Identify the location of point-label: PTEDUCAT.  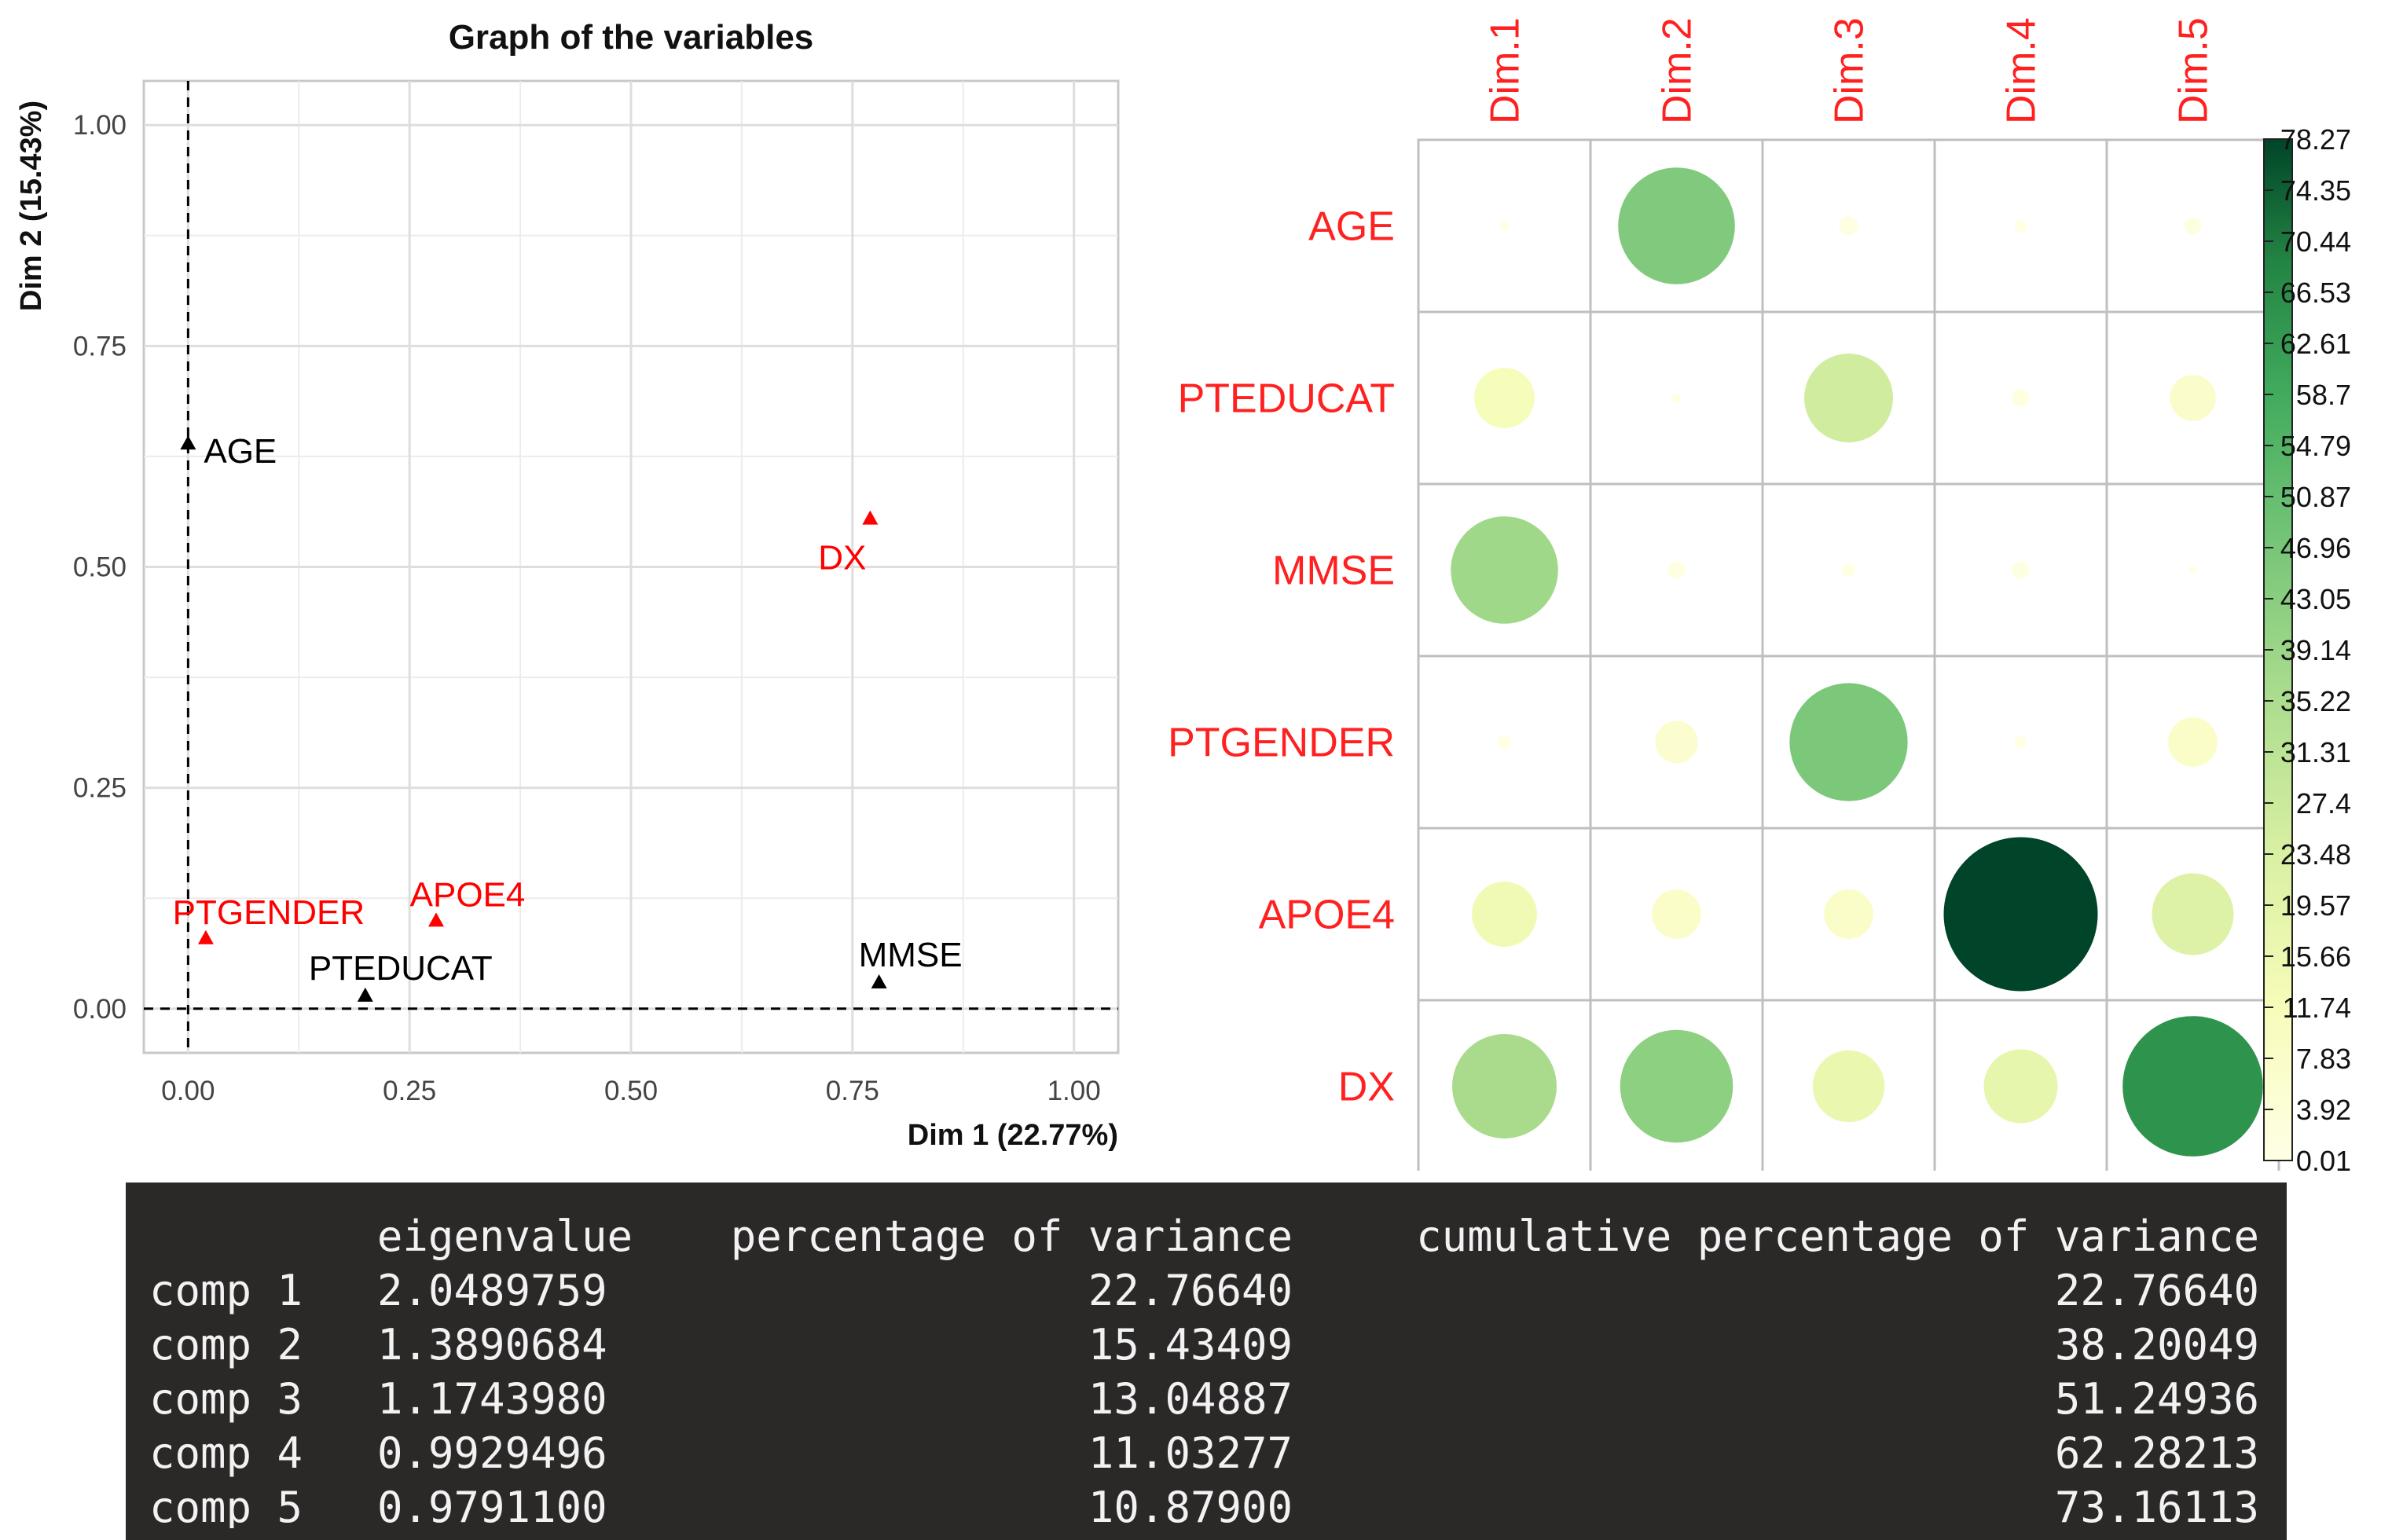
(401, 968).